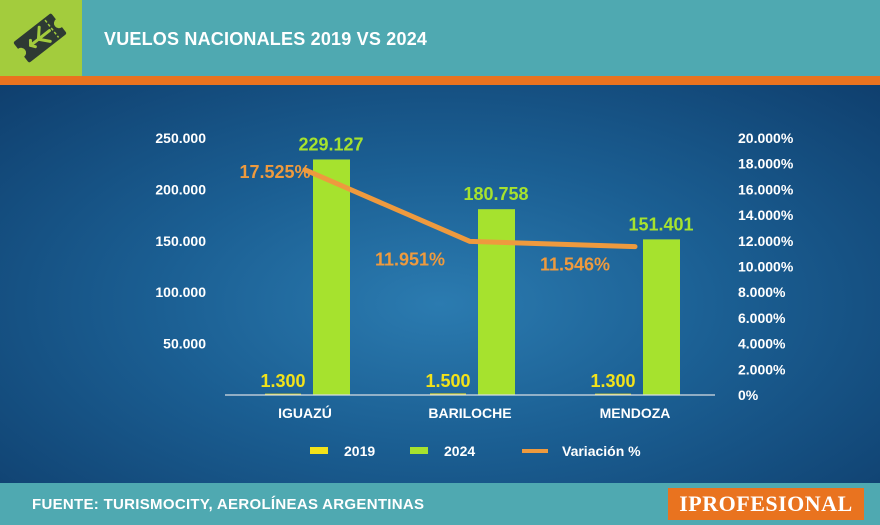  Describe the element at coordinates (180, 189) in the screenshot. I see `y-left-tick-3: 200.000` at that location.